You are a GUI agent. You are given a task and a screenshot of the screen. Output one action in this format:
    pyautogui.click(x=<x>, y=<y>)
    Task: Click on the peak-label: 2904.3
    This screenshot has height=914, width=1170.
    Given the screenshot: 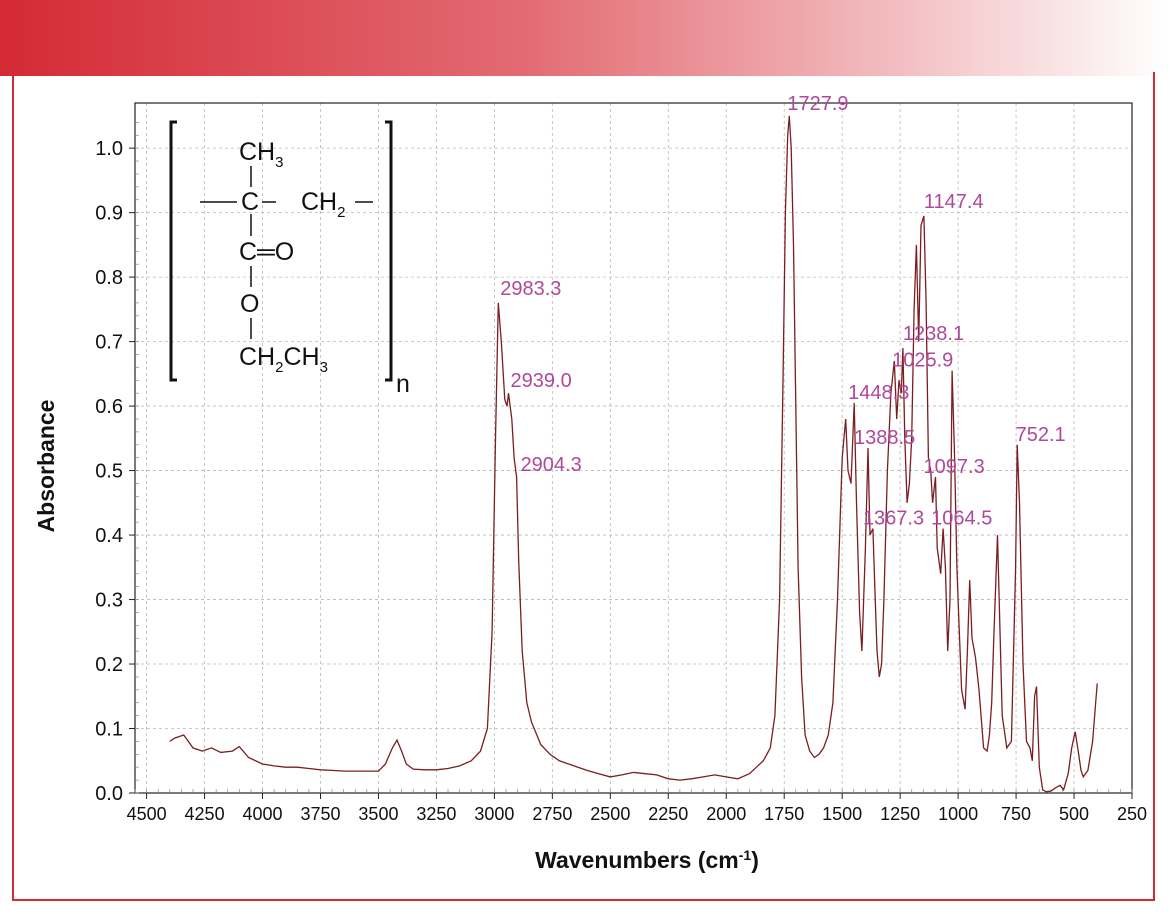 What is the action you would take?
    pyautogui.click(x=551, y=465)
    